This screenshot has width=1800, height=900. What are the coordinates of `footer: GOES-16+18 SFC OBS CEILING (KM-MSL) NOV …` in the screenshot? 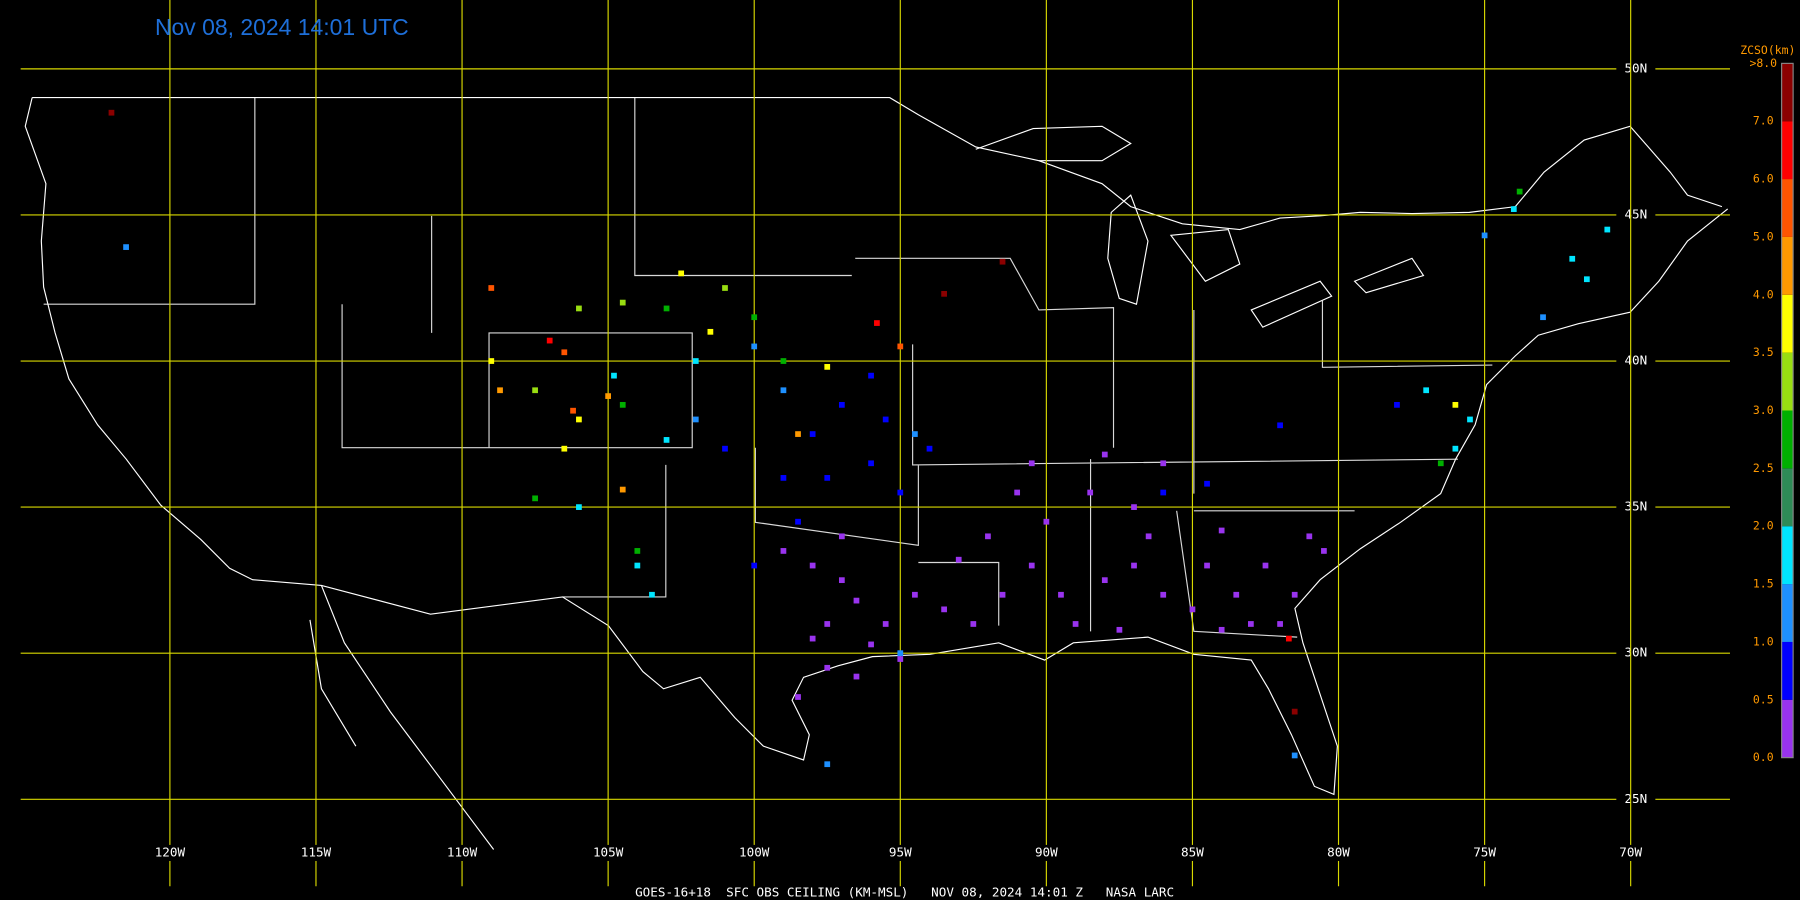 It's located at (904, 892).